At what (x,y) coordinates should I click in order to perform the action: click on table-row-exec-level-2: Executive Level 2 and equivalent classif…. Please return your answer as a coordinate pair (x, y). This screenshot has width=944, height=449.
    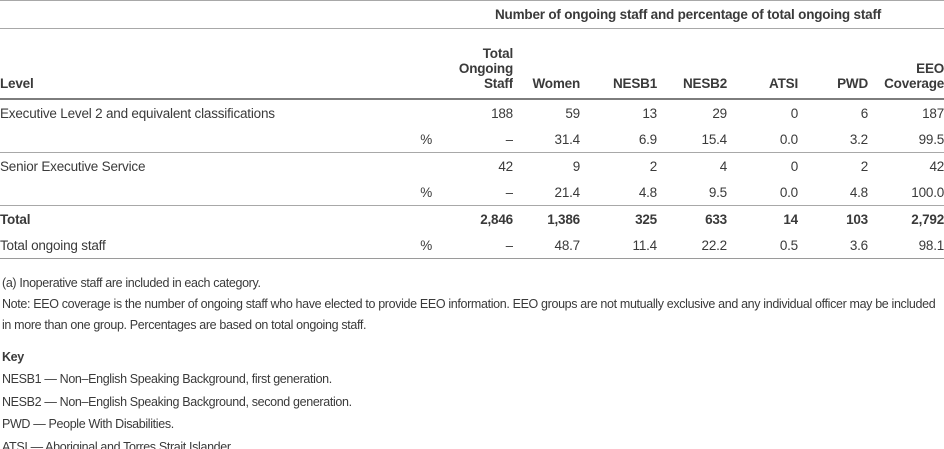
    Looking at the image, I should click on (472, 112).